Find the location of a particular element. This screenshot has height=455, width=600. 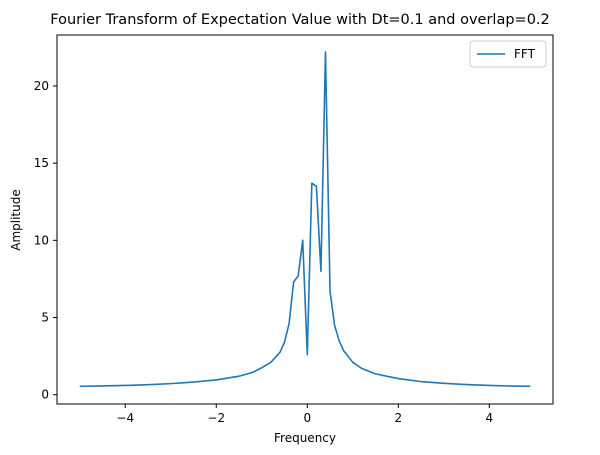

x-axis-label: Frequency is located at coordinates (305, 438).